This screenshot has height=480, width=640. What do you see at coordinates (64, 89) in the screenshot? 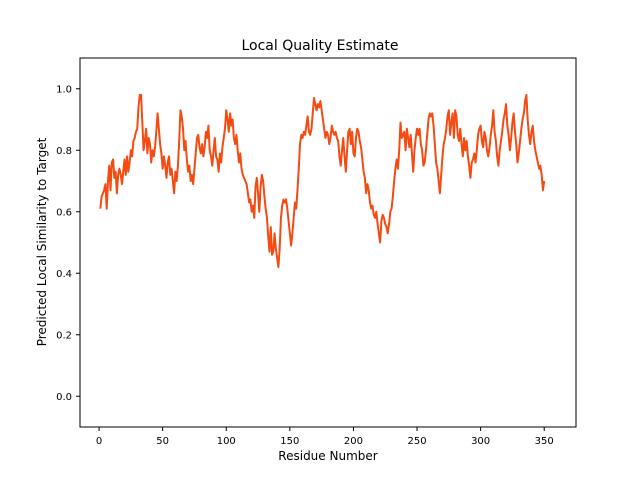
I see `y-tick-label: 1.0` at bounding box center [64, 89].